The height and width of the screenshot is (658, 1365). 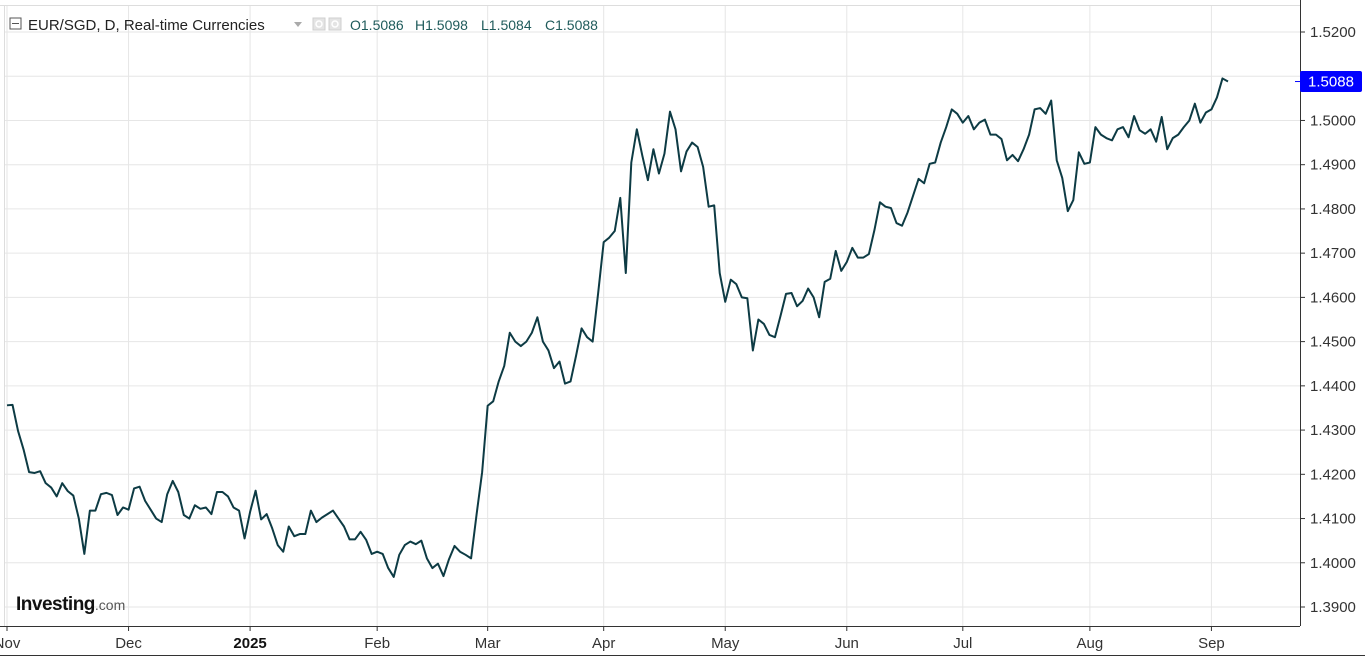 What do you see at coordinates (725, 643) in the screenshot?
I see `x-tick-label: May` at bounding box center [725, 643].